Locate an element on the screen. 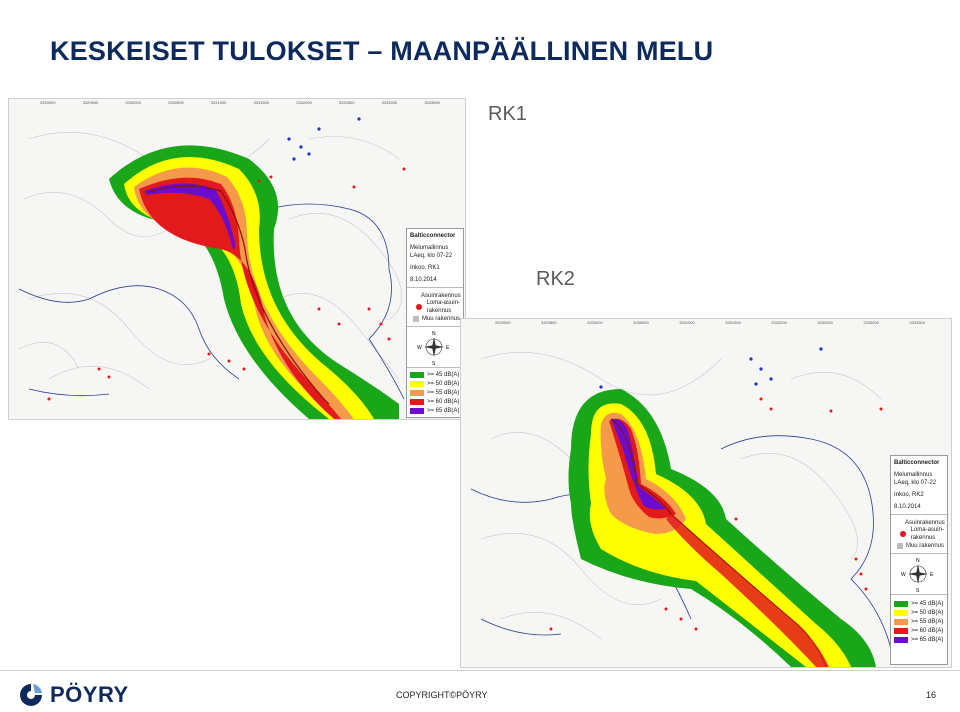 The height and width of the screenshot is (712, 960). poyry-logo-icon is located at coordinates (31, 695).